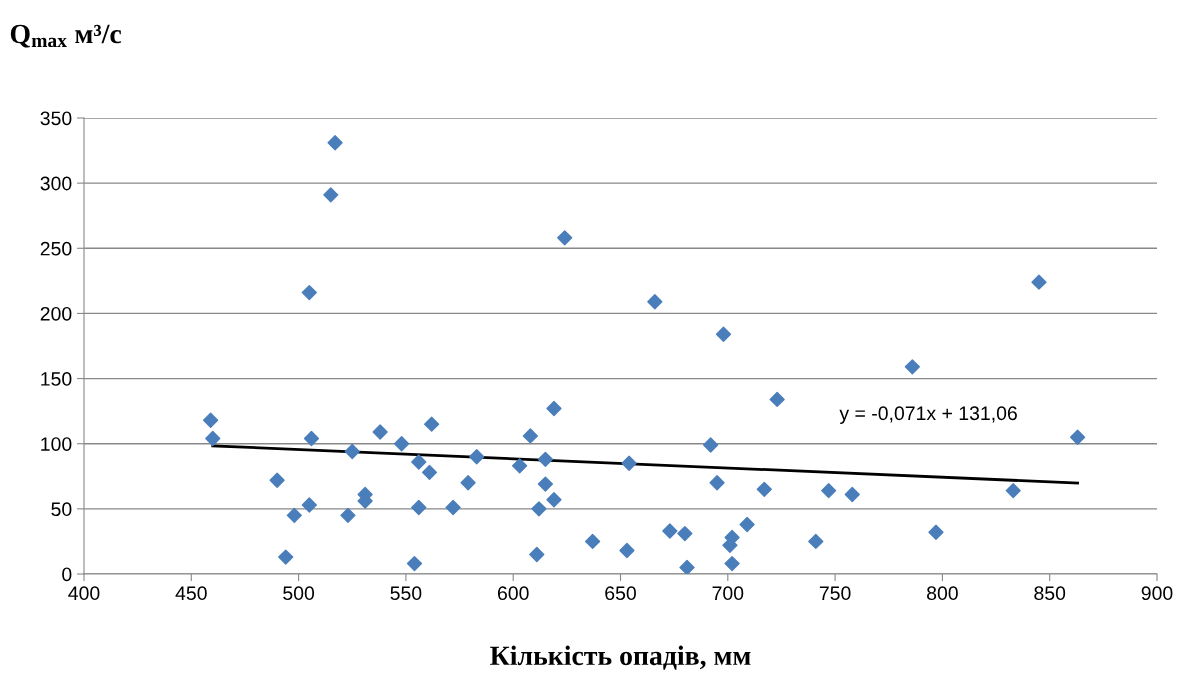  What do you see at coordinates (620, 593) in the screenshot?
I see `x-tick-label: 650` at bounding box center [620, 593].